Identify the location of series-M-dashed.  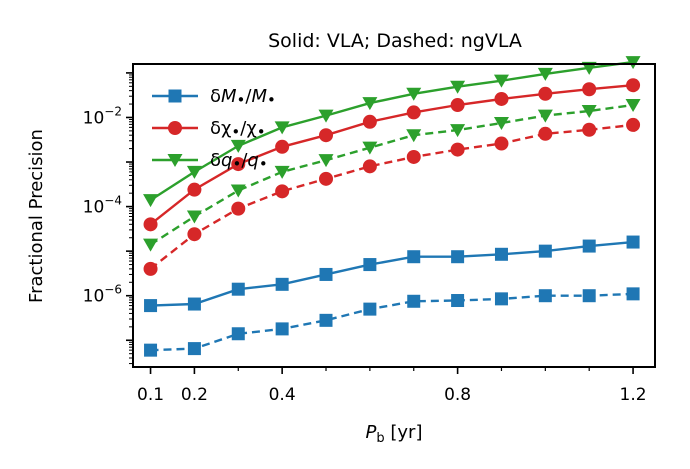
(392, 322).